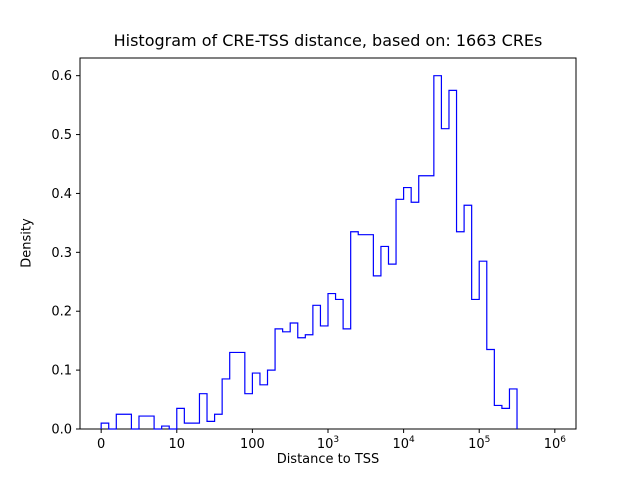  I want to click on y-tick-label: 0.3, so click(61, 253).